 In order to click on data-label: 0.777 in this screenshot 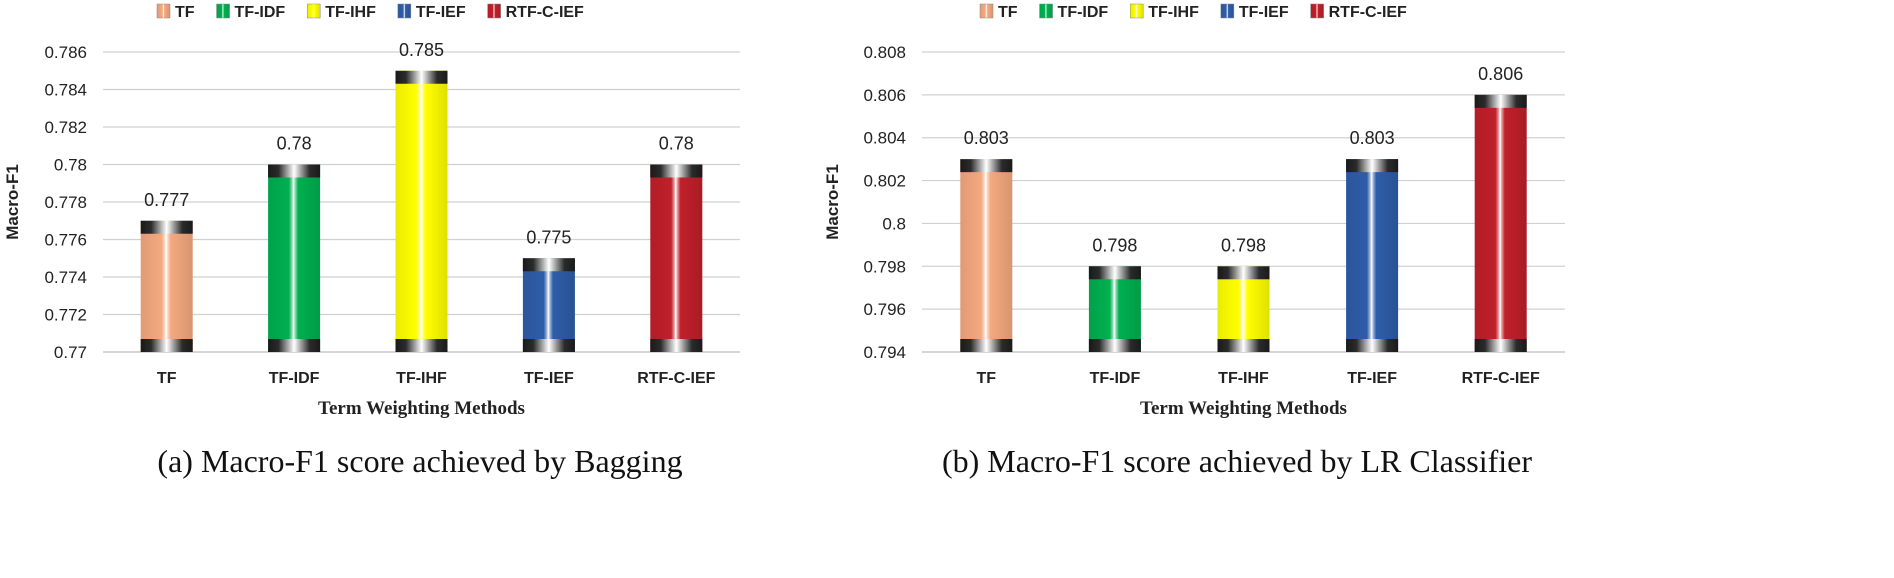, I will do `click(166, 200)`.